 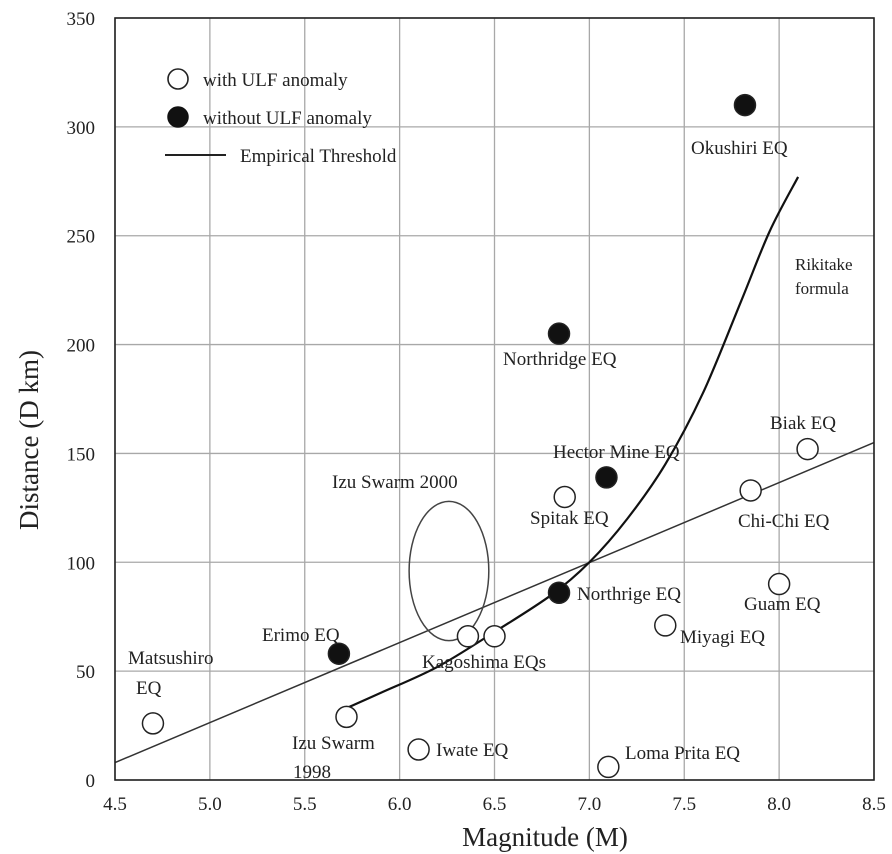 I want to click on izu-swarm-2000-ellipse, so click(x=449, y=571).